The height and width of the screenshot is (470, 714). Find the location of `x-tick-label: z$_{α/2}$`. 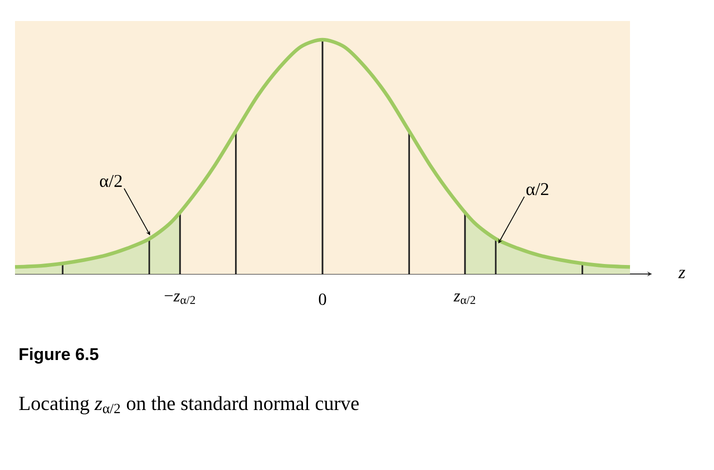

x-tick-label: z$_{α/2}$ is located at coordinates (465, 299).